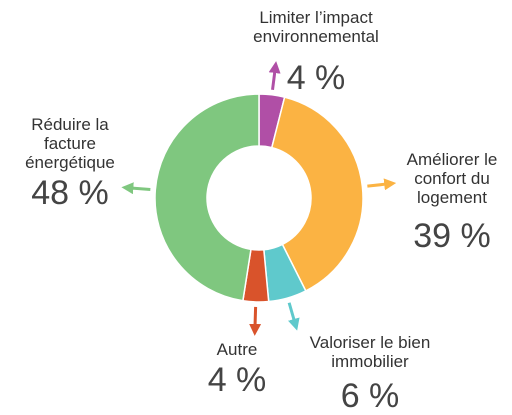  Describe the element at coordinates (70, 193) in the screenshot. I see `value-label: 48 %` at that location.